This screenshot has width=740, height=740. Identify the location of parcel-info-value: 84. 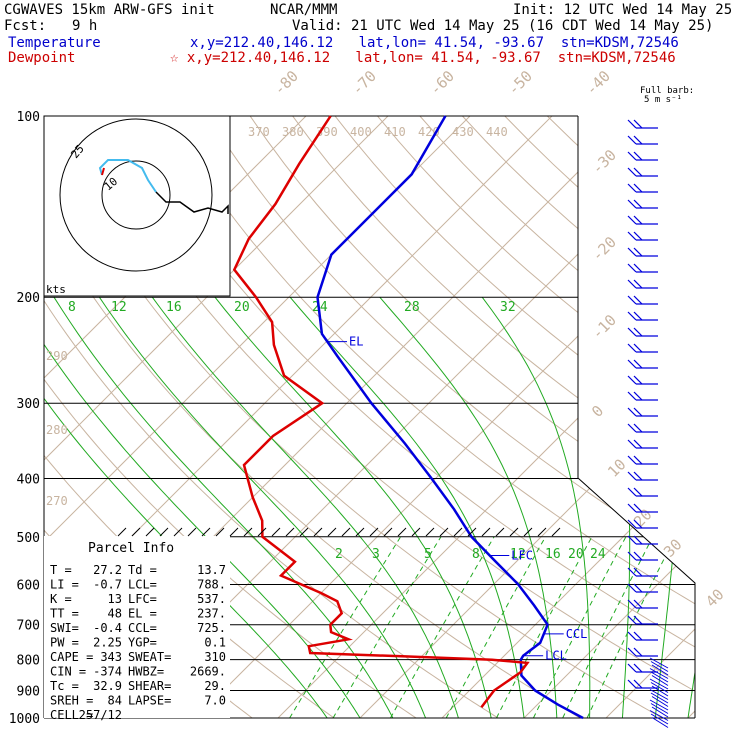
(115, 701).